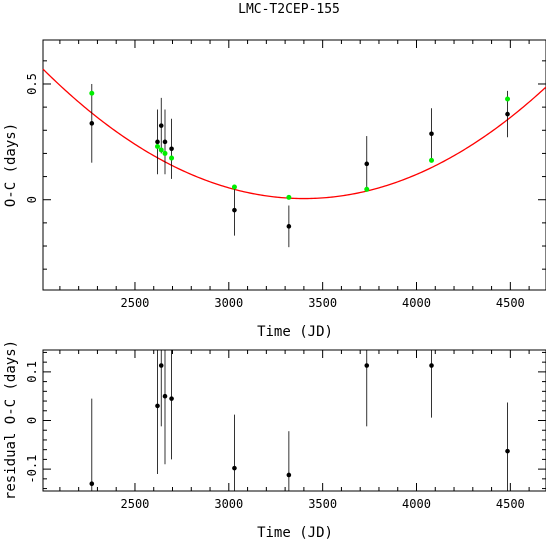 The height and width of the screenshot is (542, 546). Describe the element at coordinates (228, 504) in the screenshot. I see `residual-x-tick-label: 3000` at that location.